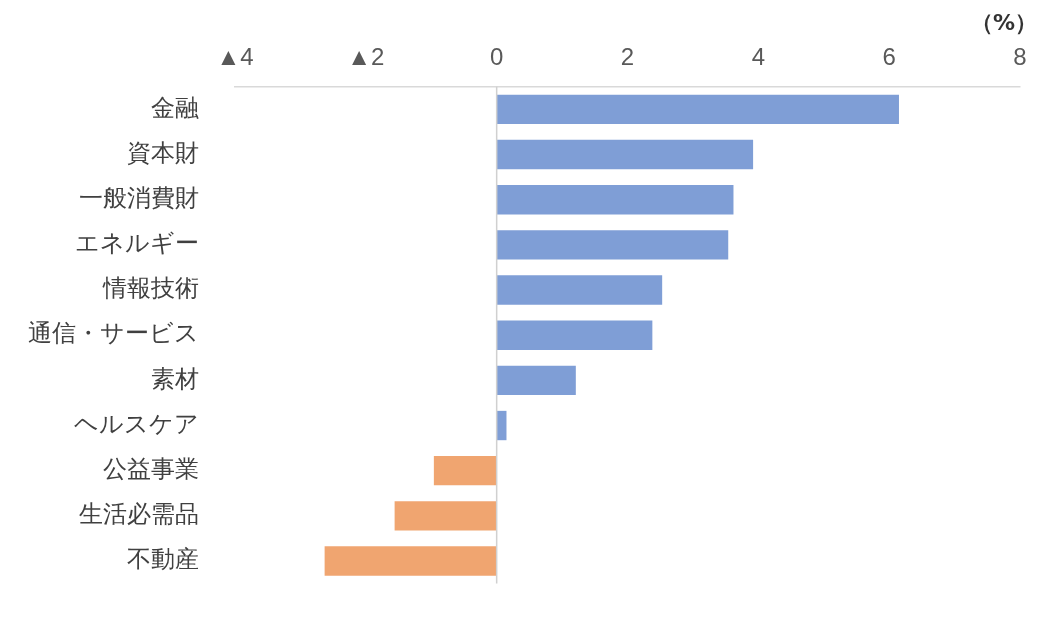 This screenshot has width=1045, height=626. I want to click on y-tick-label: エネルギー, so click(137, 243).